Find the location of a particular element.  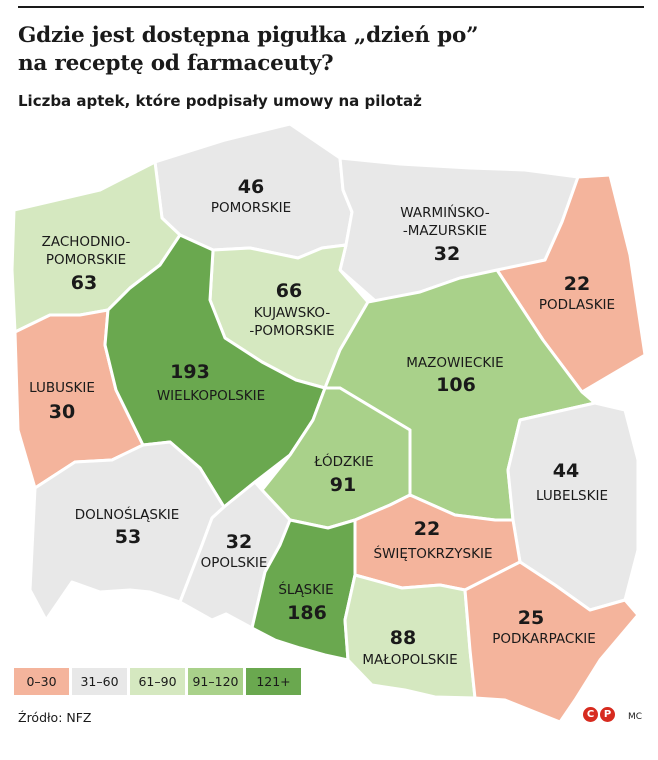

label-kujawsko-pomorskie: 66 KUJAWSKO- -POMORSKIE is located at coordinates (291, 309).